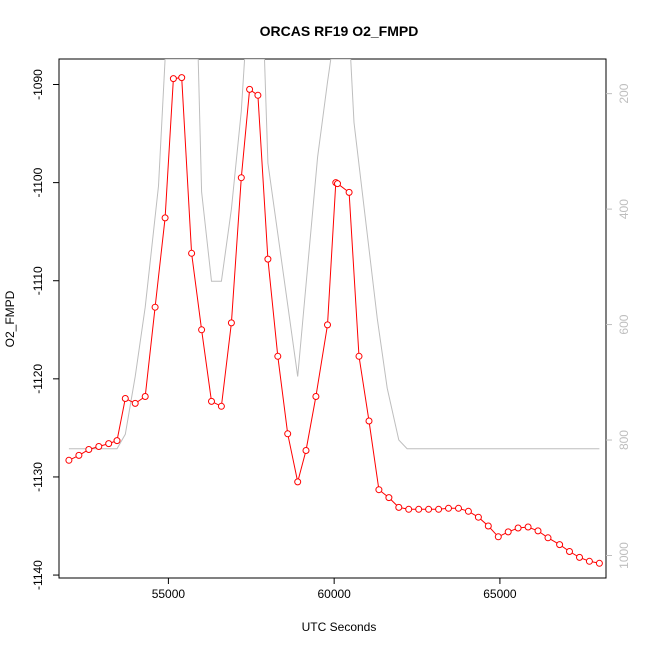 The image size is (650, 650). I want to click on y-axis-label: O2_FMPD, so click(10, 318).